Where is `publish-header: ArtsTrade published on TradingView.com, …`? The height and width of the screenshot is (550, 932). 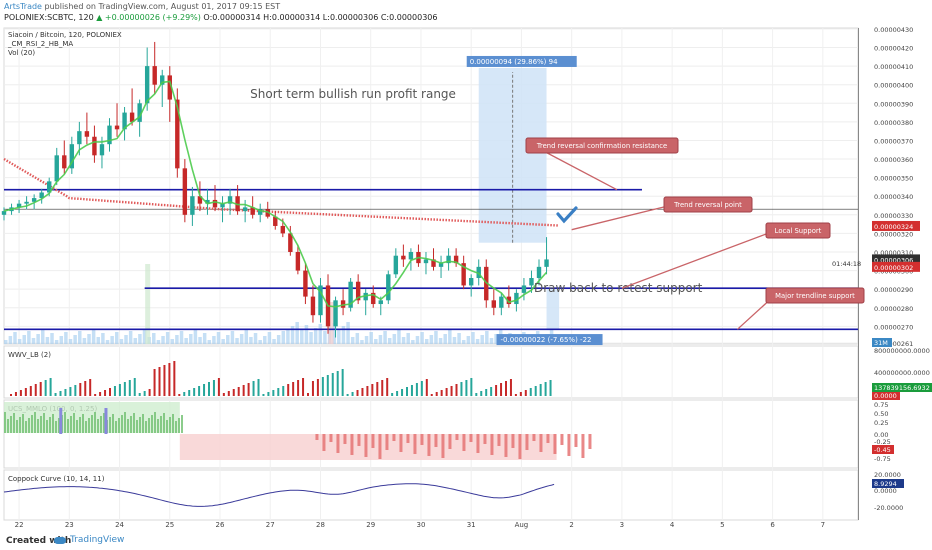 publish-header: ArtsTrade published on TradingView.com, … is located at coordinates (142, 6).